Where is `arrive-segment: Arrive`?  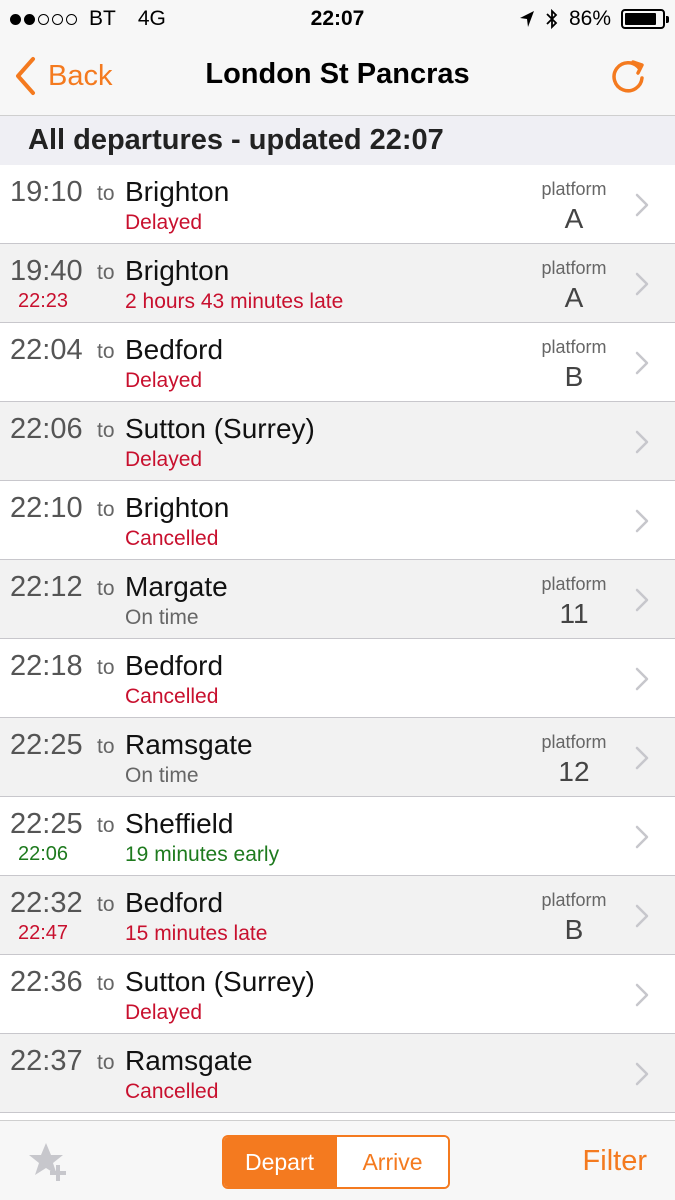
arrive-segment: Arrive is located at coordinates (391, 1162).